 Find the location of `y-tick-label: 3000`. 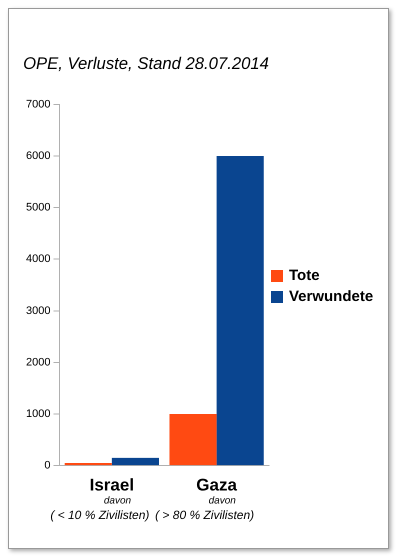

y-tick-label: 3000 is located at coordinates (38, 310).